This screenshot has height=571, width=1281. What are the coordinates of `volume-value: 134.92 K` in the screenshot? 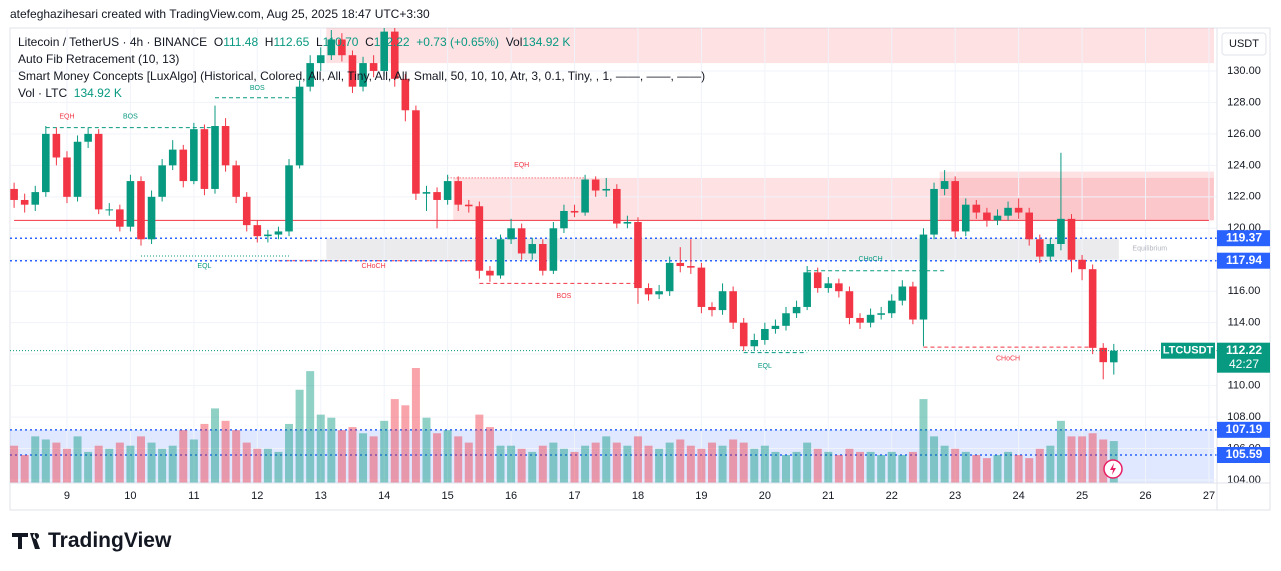 It's located at (546, 42).